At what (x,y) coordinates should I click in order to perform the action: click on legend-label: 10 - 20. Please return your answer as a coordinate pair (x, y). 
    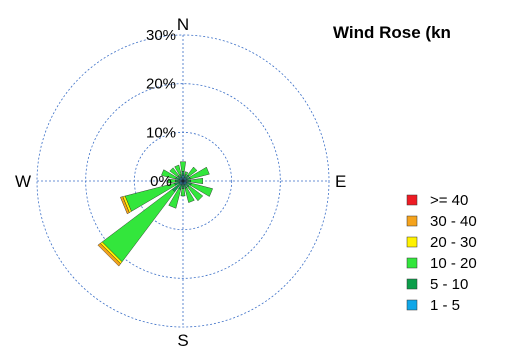
    Looking at the image, I should click on (453, 263).